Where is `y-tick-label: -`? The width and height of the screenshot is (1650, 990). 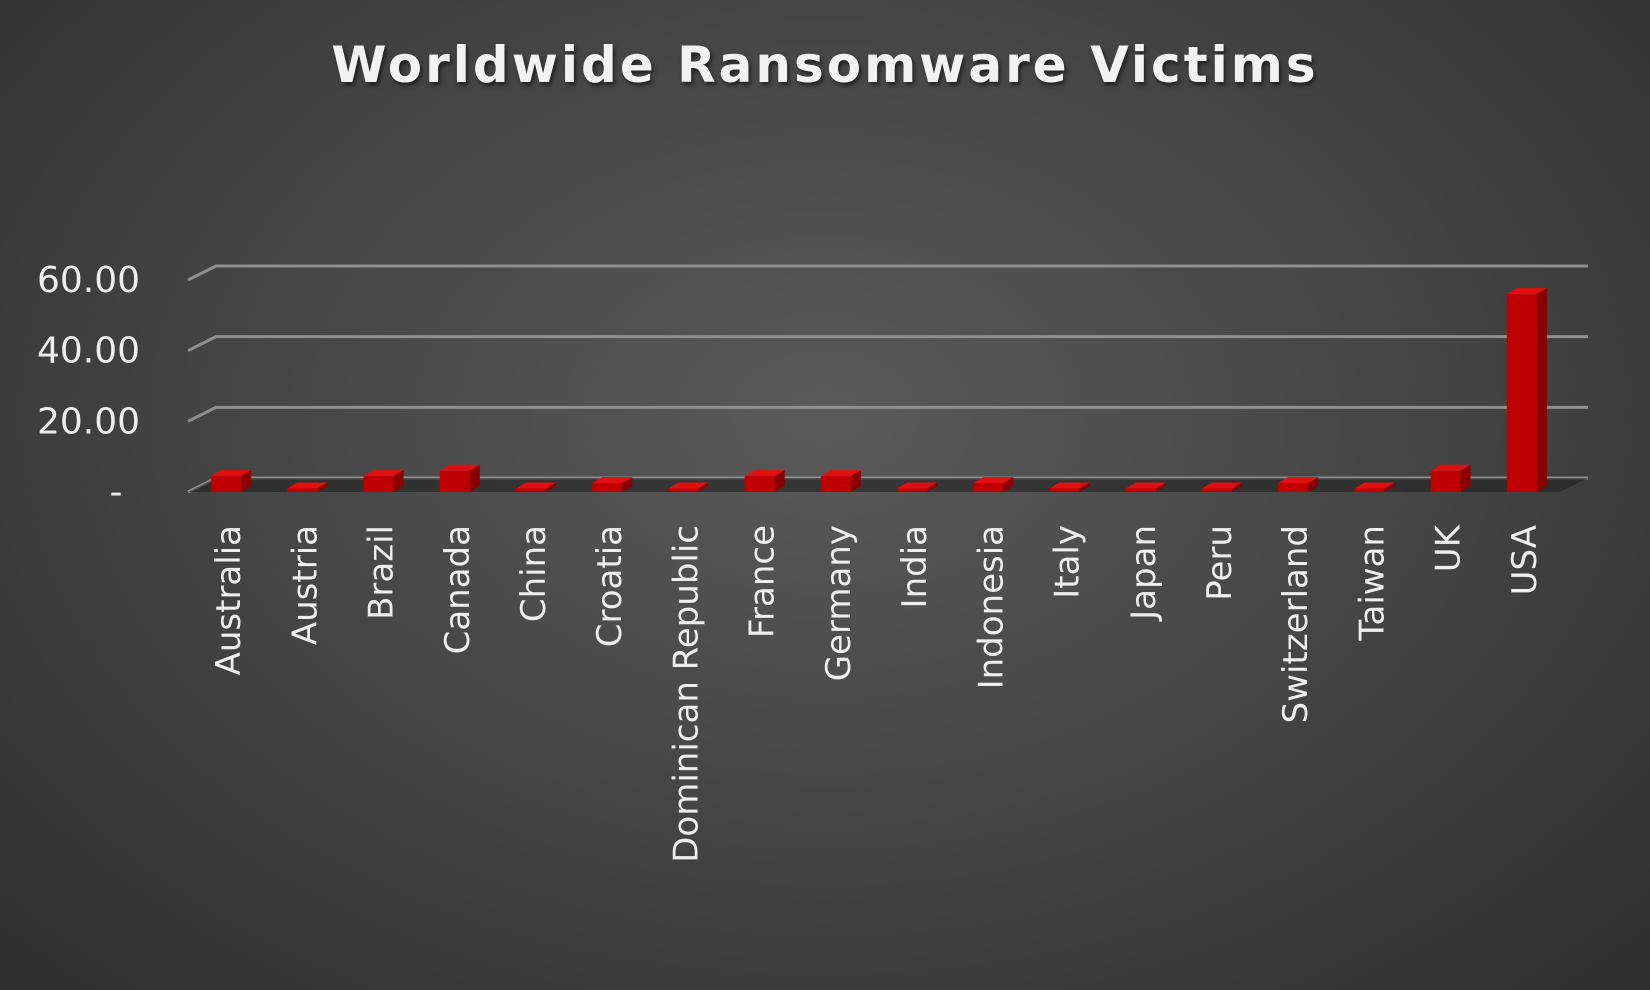 y-tick-label: - is located at coordinates (116, 492).